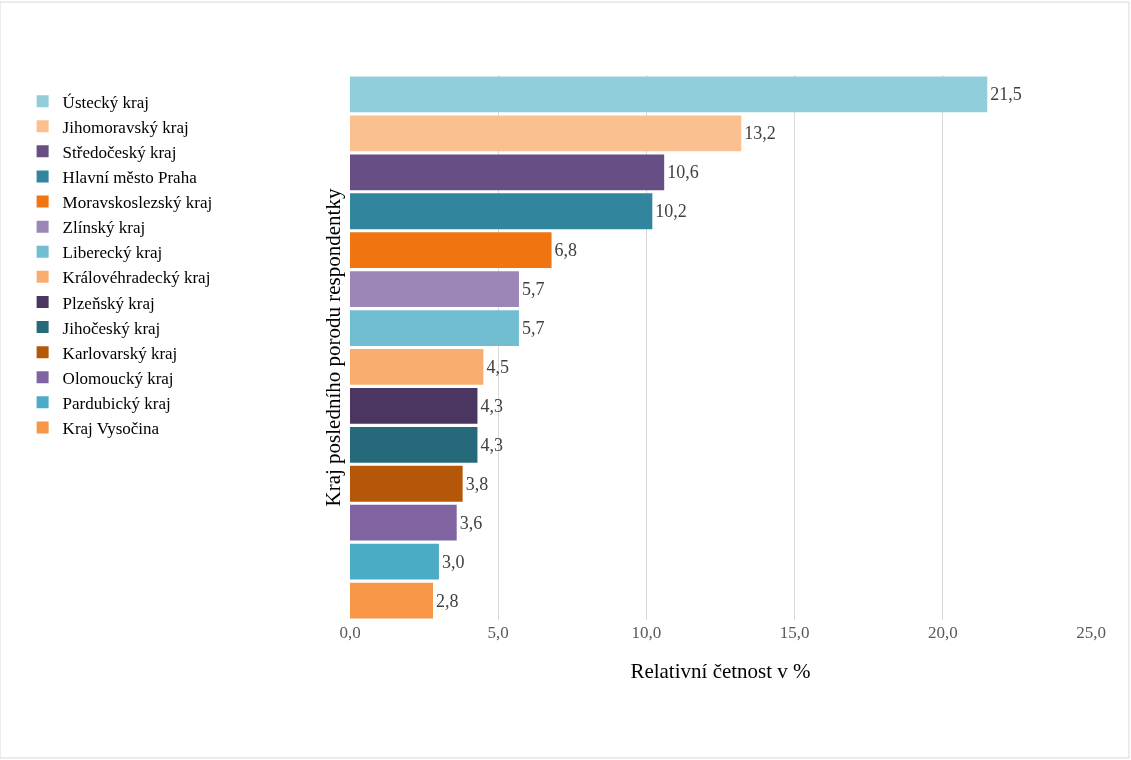  Describe the element at coordinates (108, 303) in the screenshot. I see `legend-label: Plzeňský kraj` at that location.